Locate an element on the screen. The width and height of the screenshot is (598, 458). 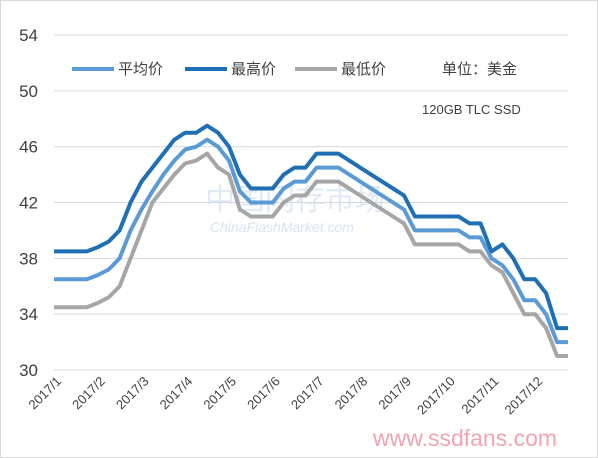
legend: 平均价 最高价 最低价 is located at coordinates (229, 69).